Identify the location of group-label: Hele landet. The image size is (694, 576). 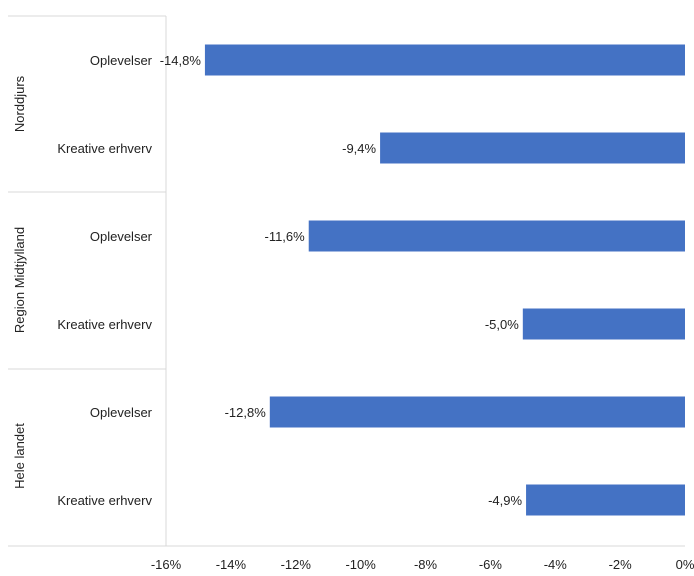
(19, 456).